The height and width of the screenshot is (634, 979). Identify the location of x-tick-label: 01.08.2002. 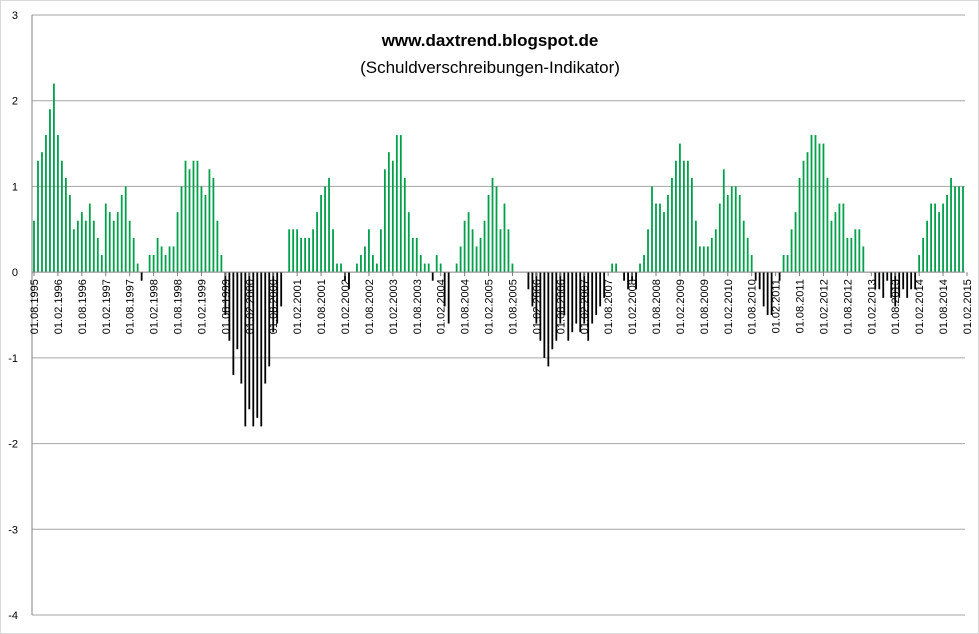
(370, 306).